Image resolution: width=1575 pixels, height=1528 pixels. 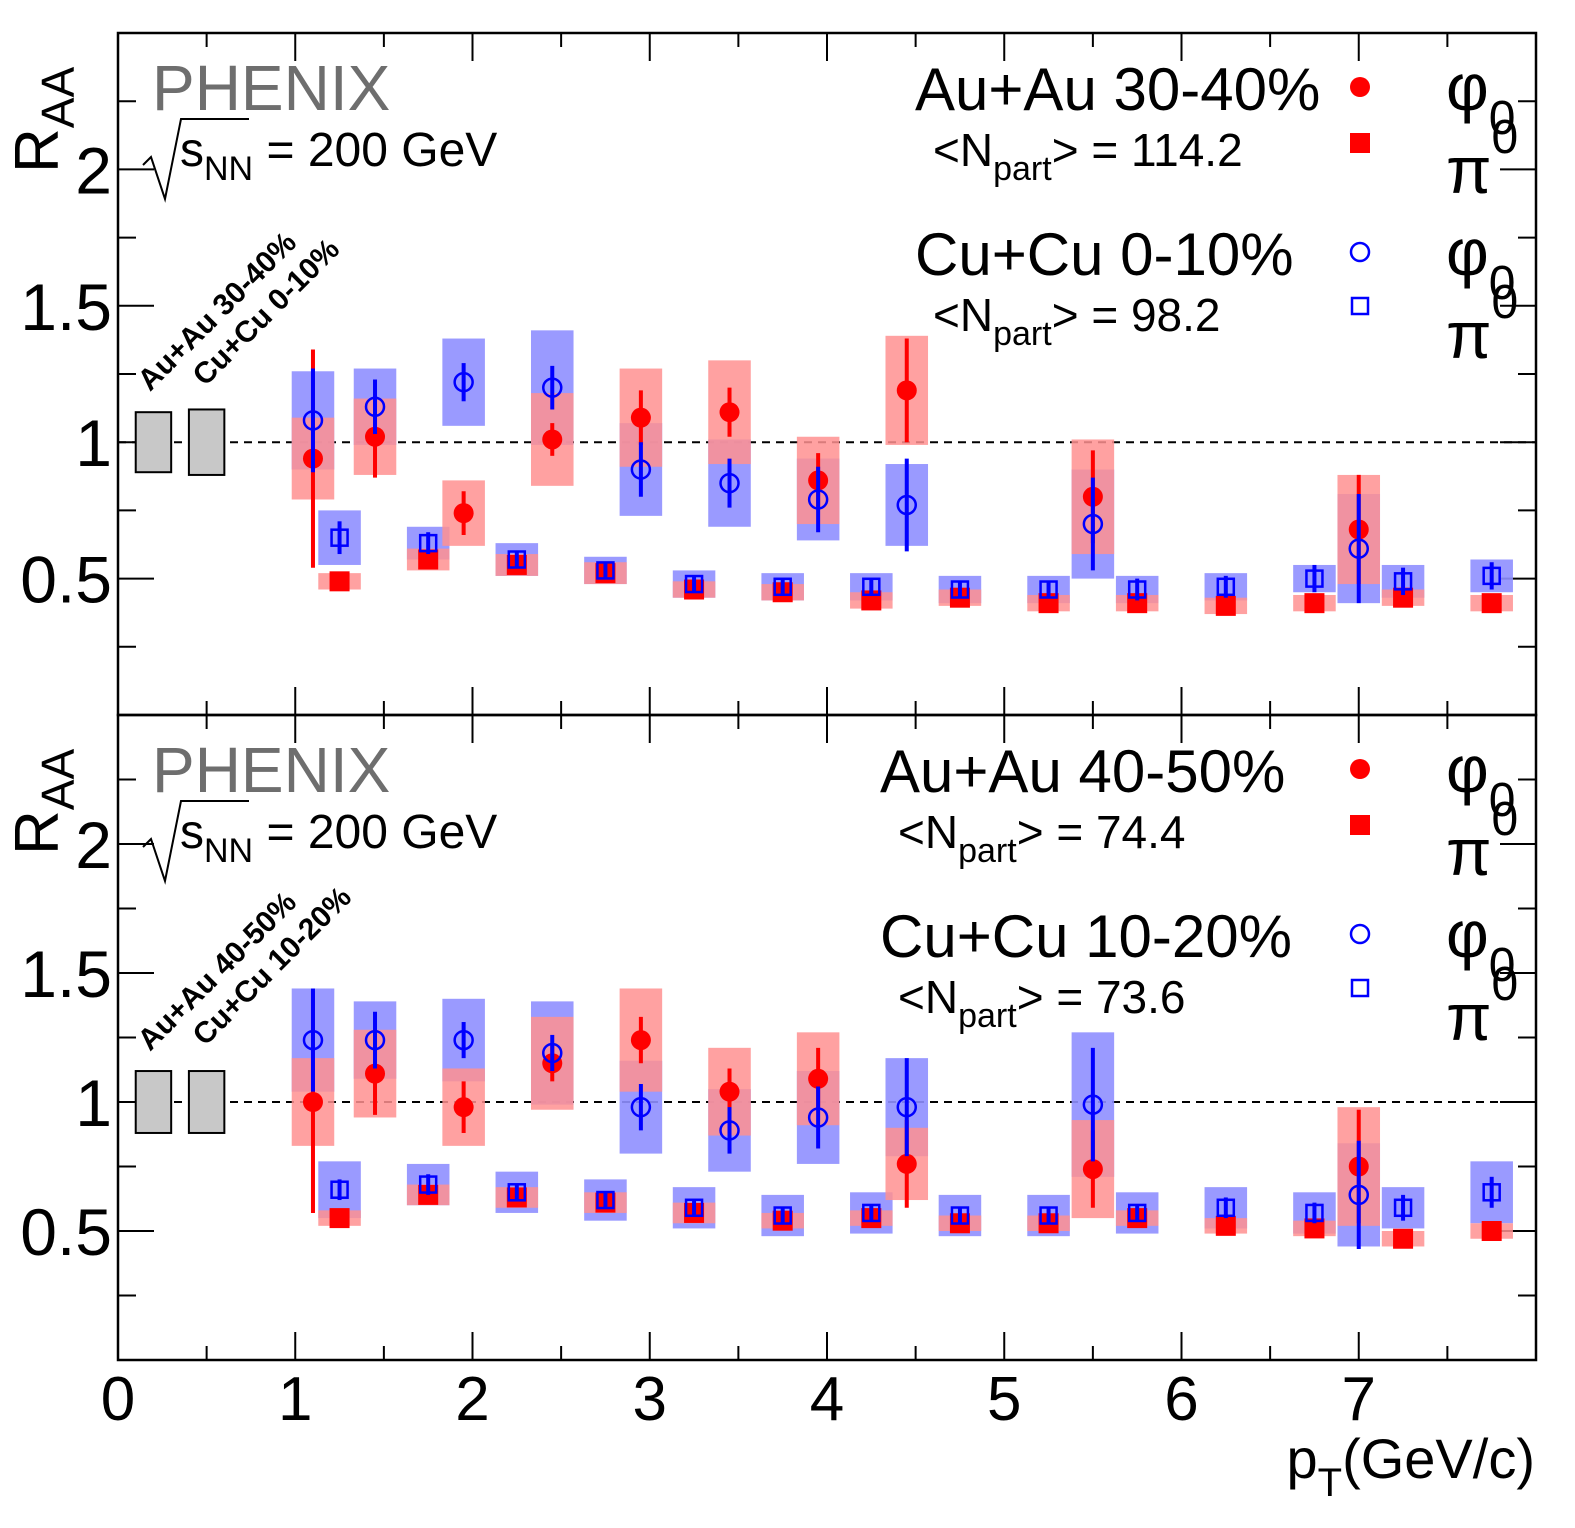 I want to click on x-axis-title: pT(GeV/c), so click(x=1410, y=1466).